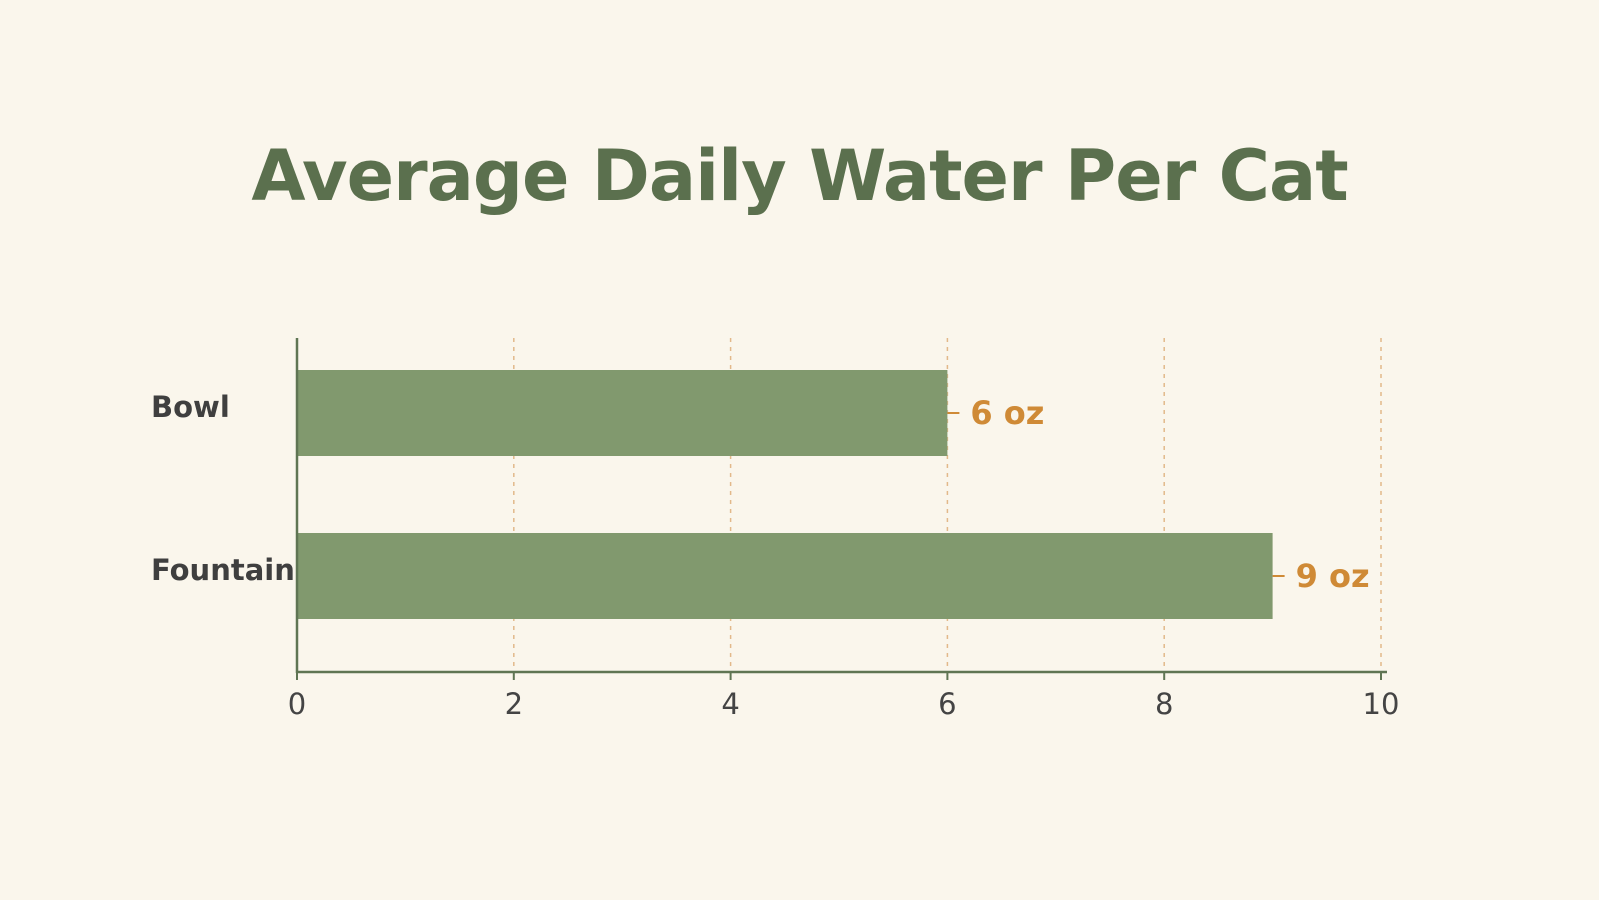 The width and height of the screenshot is (1599, 900). I want to click on x-tick-label: 2, so click(514, 704).